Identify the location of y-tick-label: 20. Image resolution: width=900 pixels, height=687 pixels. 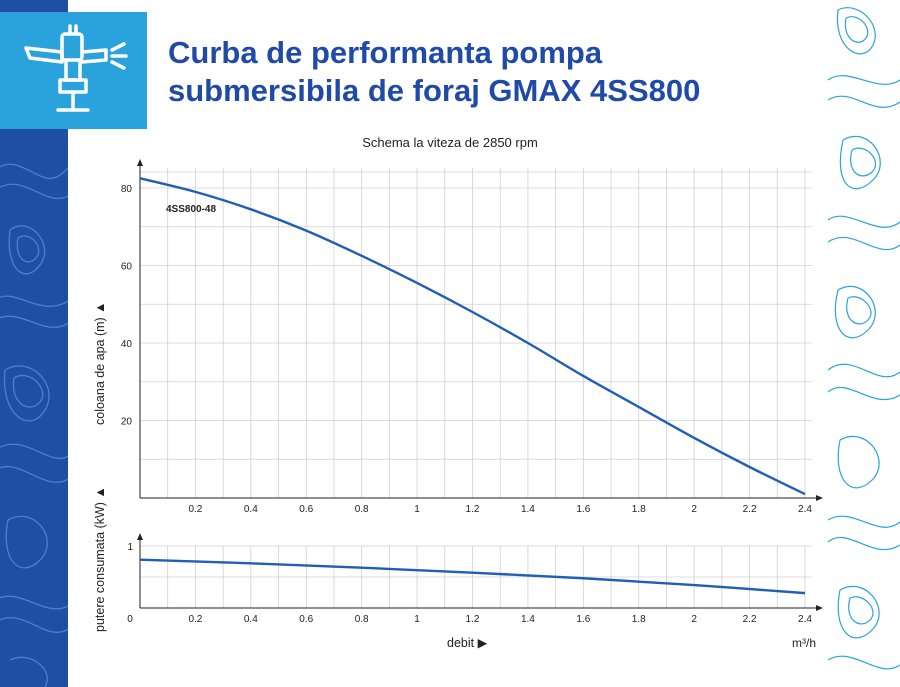
(127, 422).